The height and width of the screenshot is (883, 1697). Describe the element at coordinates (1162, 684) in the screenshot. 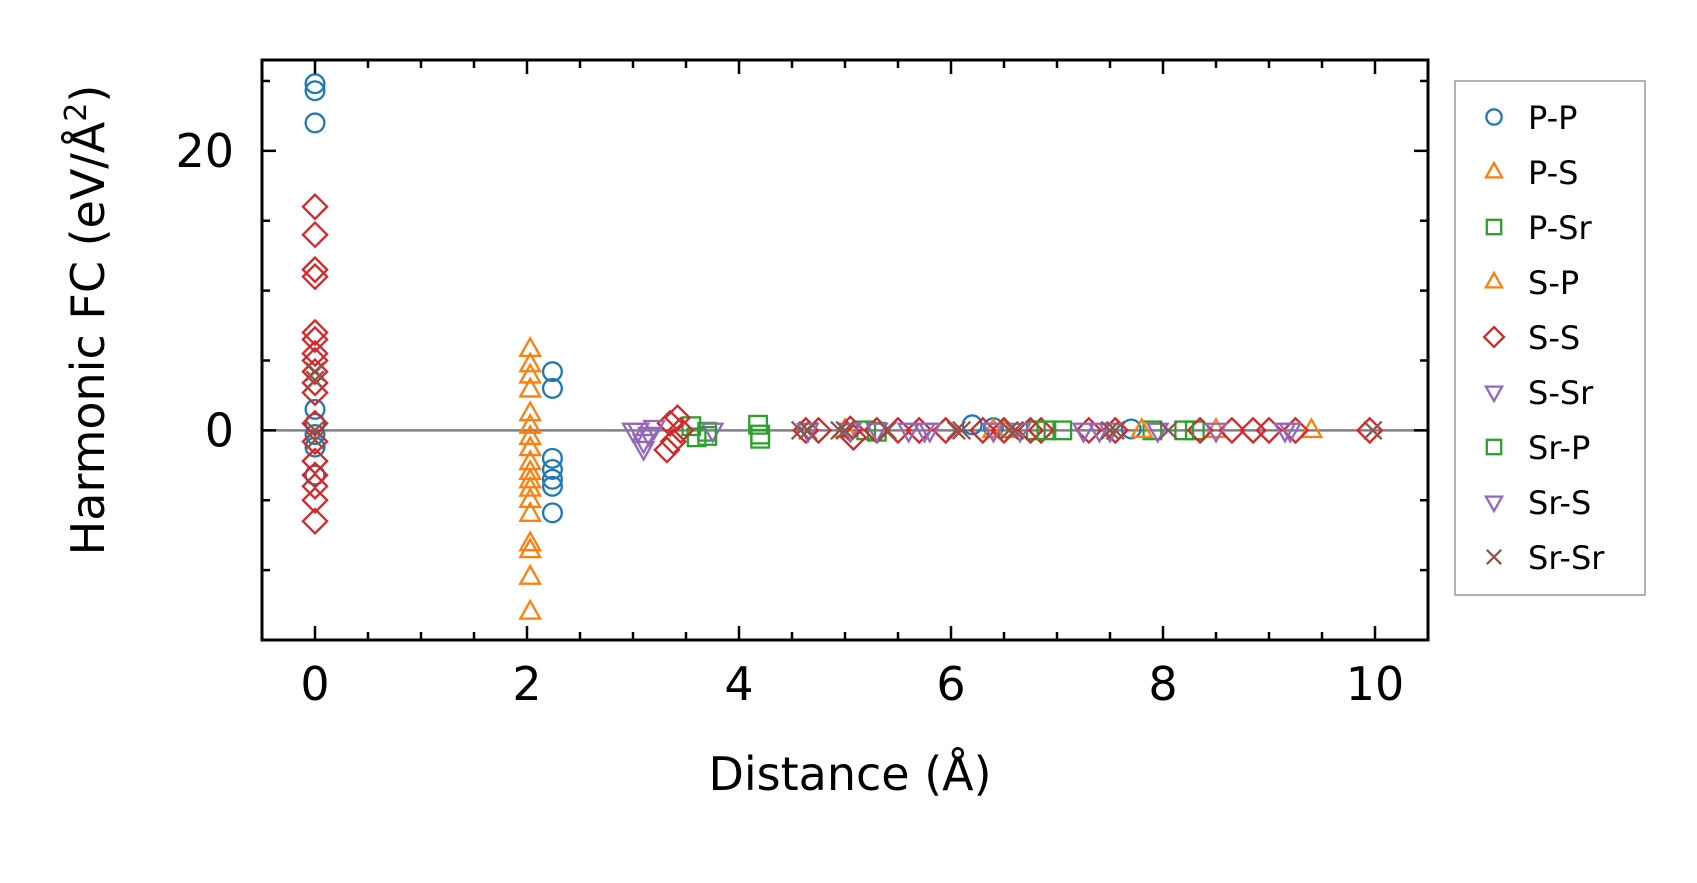

I see `x-tick-label: 8` at that location.